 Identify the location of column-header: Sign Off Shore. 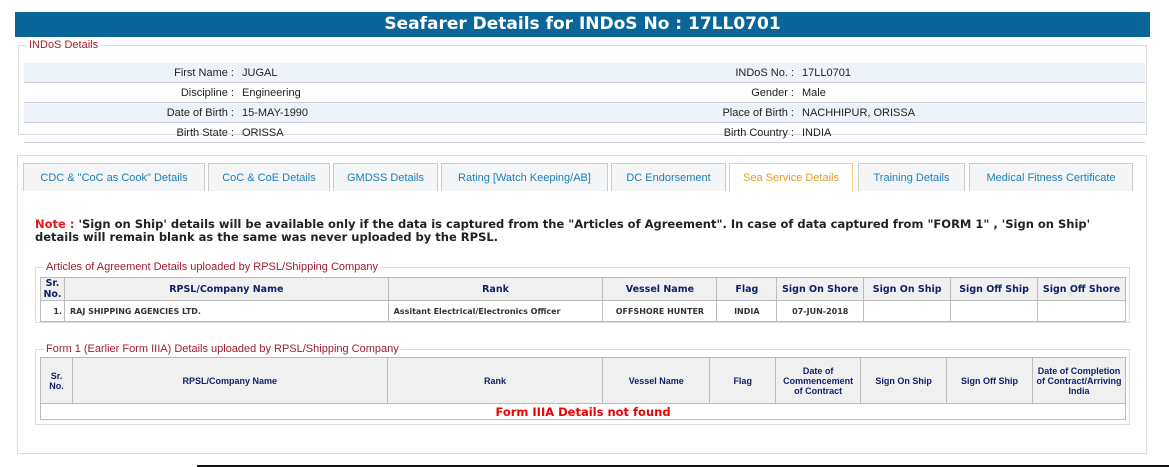
(1081, 289).